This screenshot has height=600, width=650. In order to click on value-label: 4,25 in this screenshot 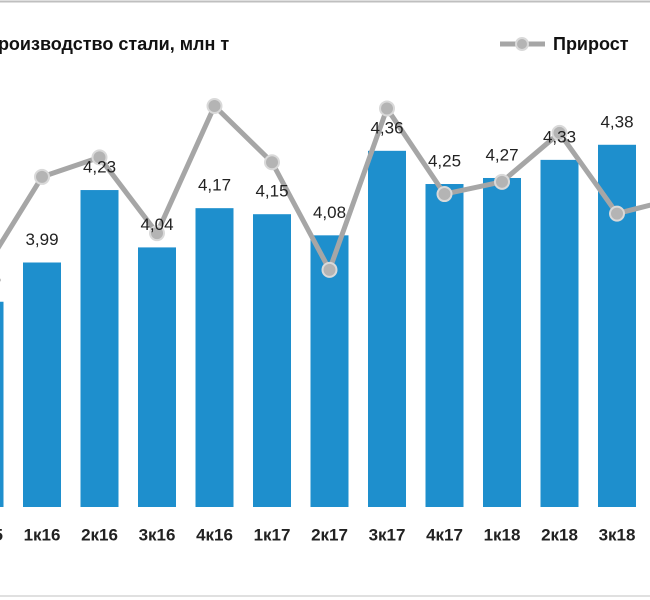, I will do `click(444, 161)`.